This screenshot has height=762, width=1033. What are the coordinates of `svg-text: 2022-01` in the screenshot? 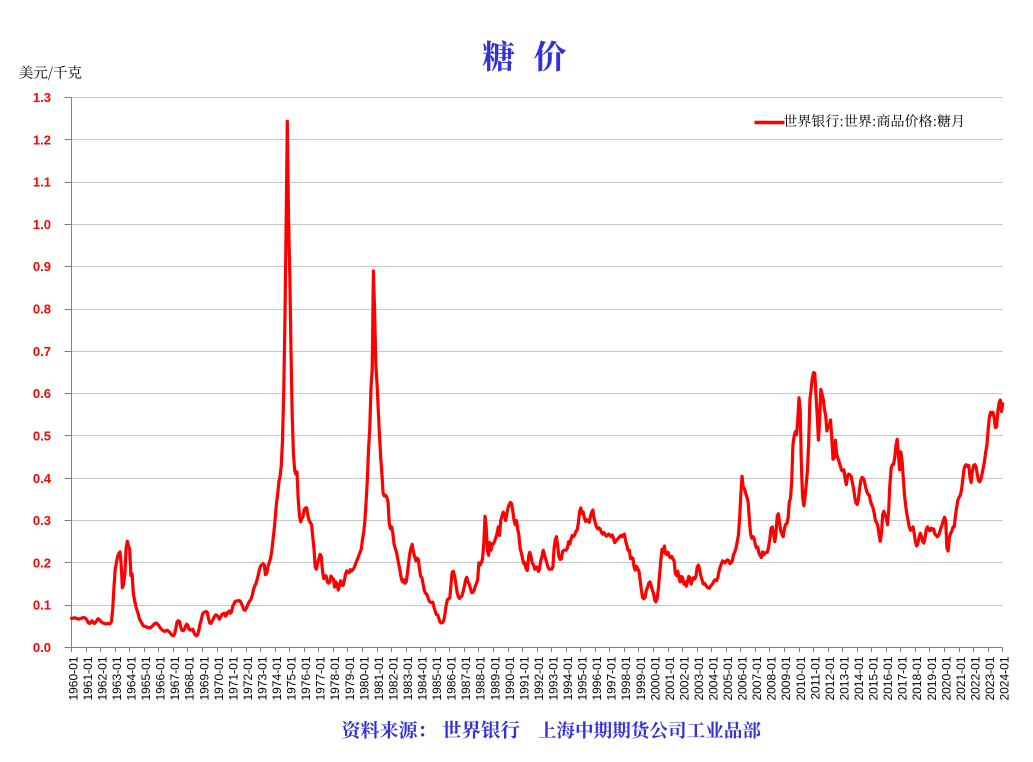 It's located at (975, 678).